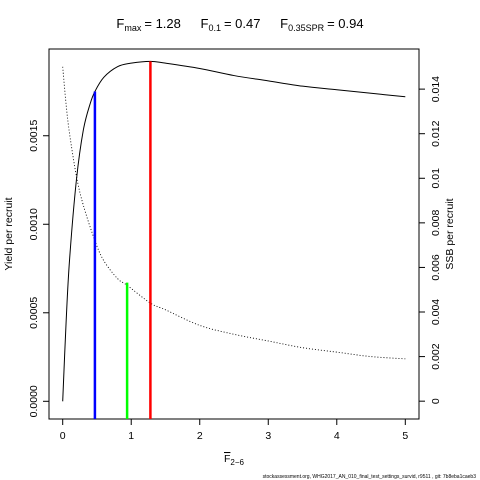 This screenshot has width=480, height=480. What do you see at coordinates (120, 23) in the screenshot?
I see `fmax-label: F` at bounding box center [120, 23].